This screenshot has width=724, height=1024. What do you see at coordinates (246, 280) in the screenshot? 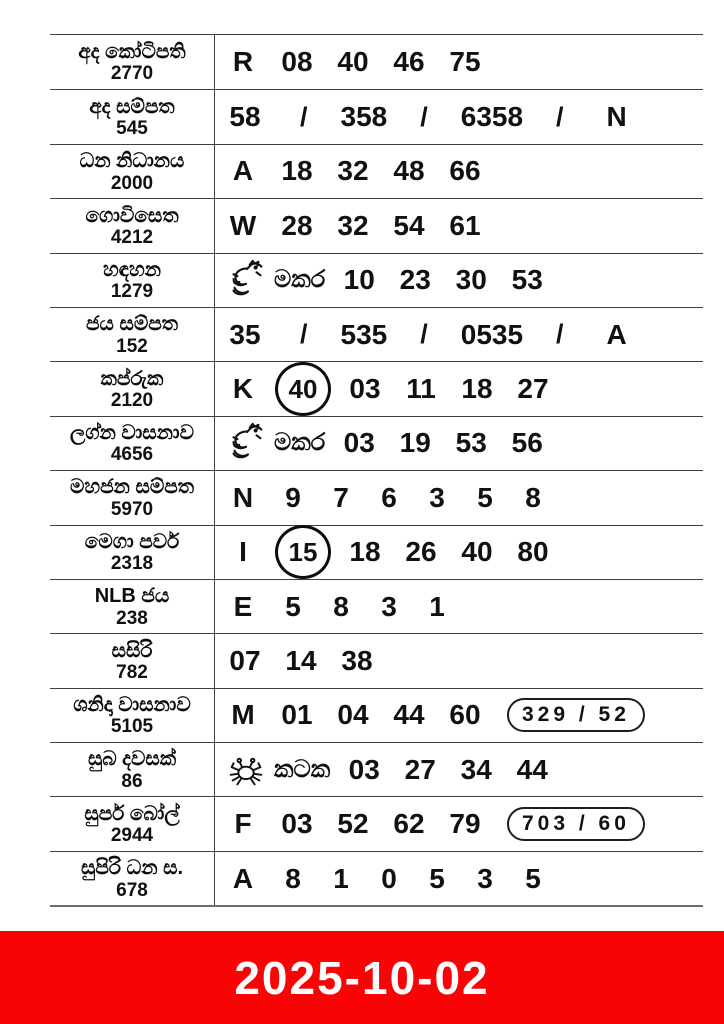
I see `makara-dragon-icon` at bounding box center [246, 280].